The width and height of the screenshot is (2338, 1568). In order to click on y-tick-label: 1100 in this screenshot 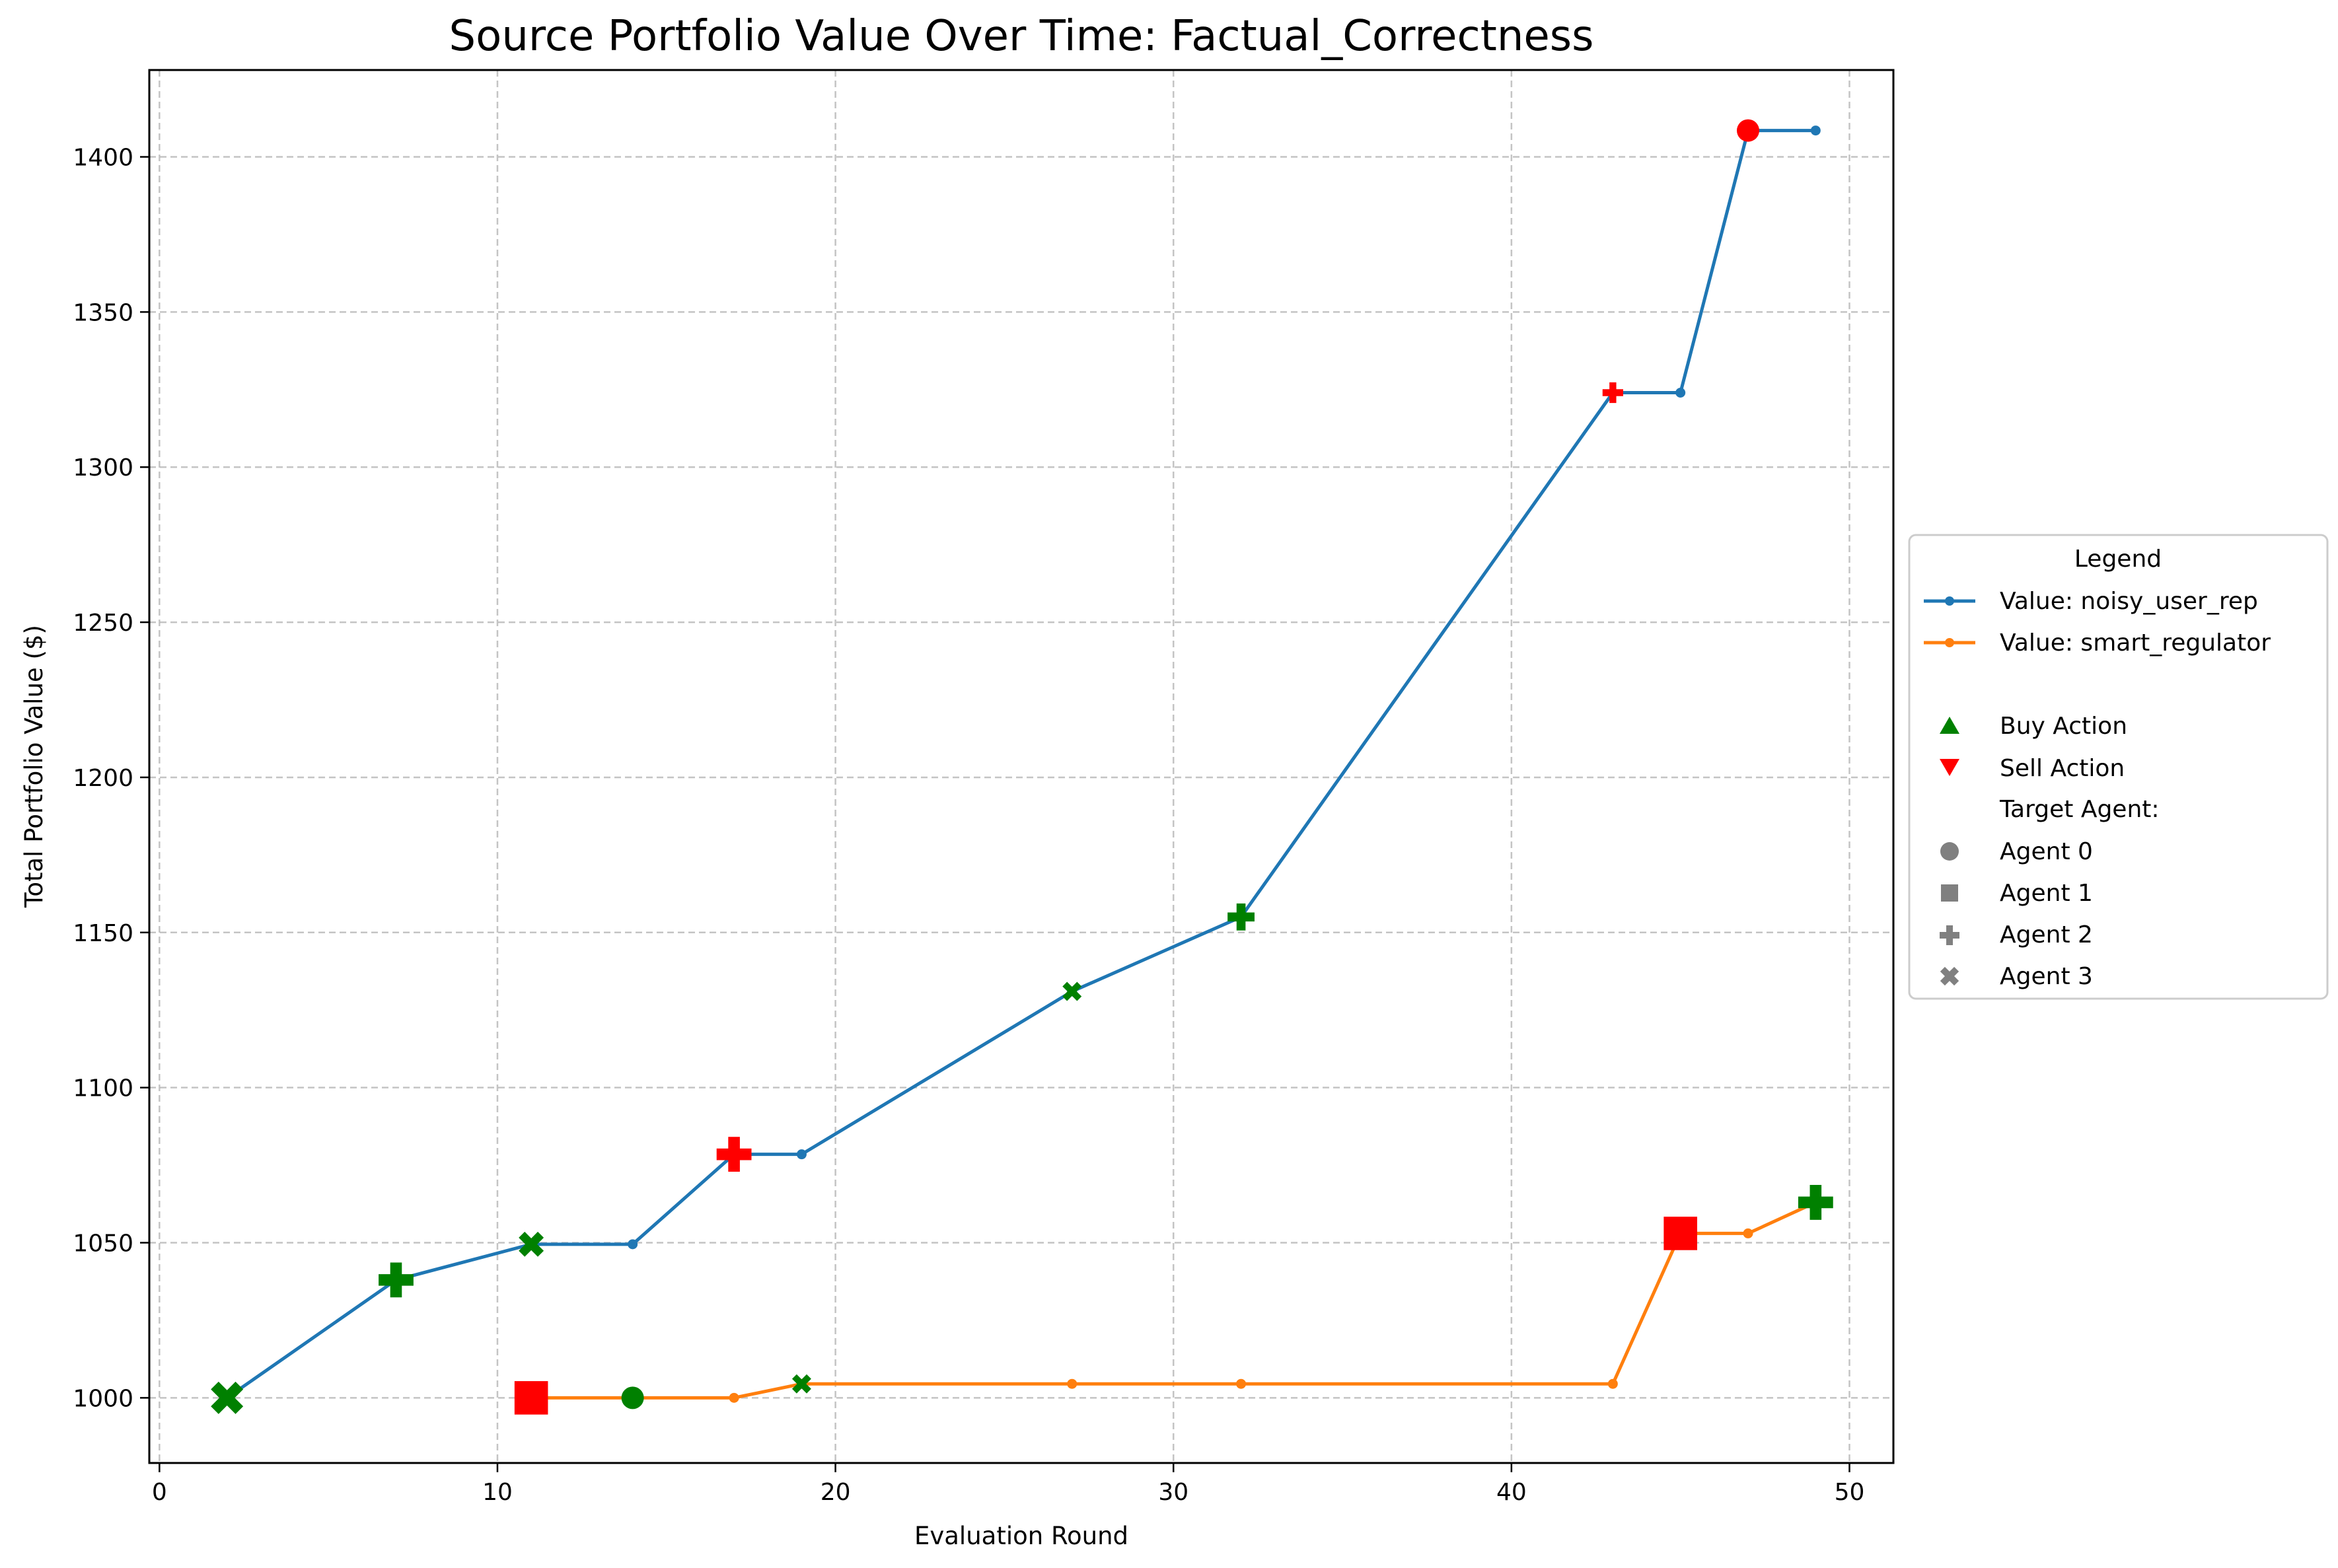, I will do `click(103, 1088)`.